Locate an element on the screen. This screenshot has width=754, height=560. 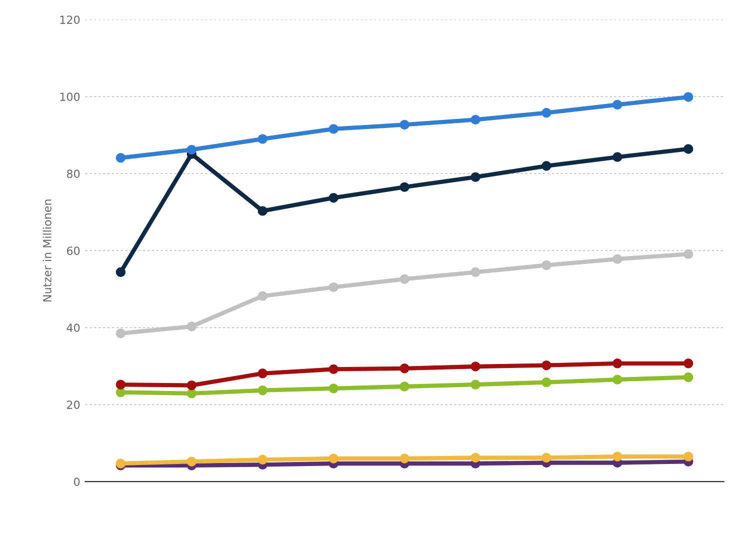
y-tick-label: 120 is located at coordinates (70, 20).